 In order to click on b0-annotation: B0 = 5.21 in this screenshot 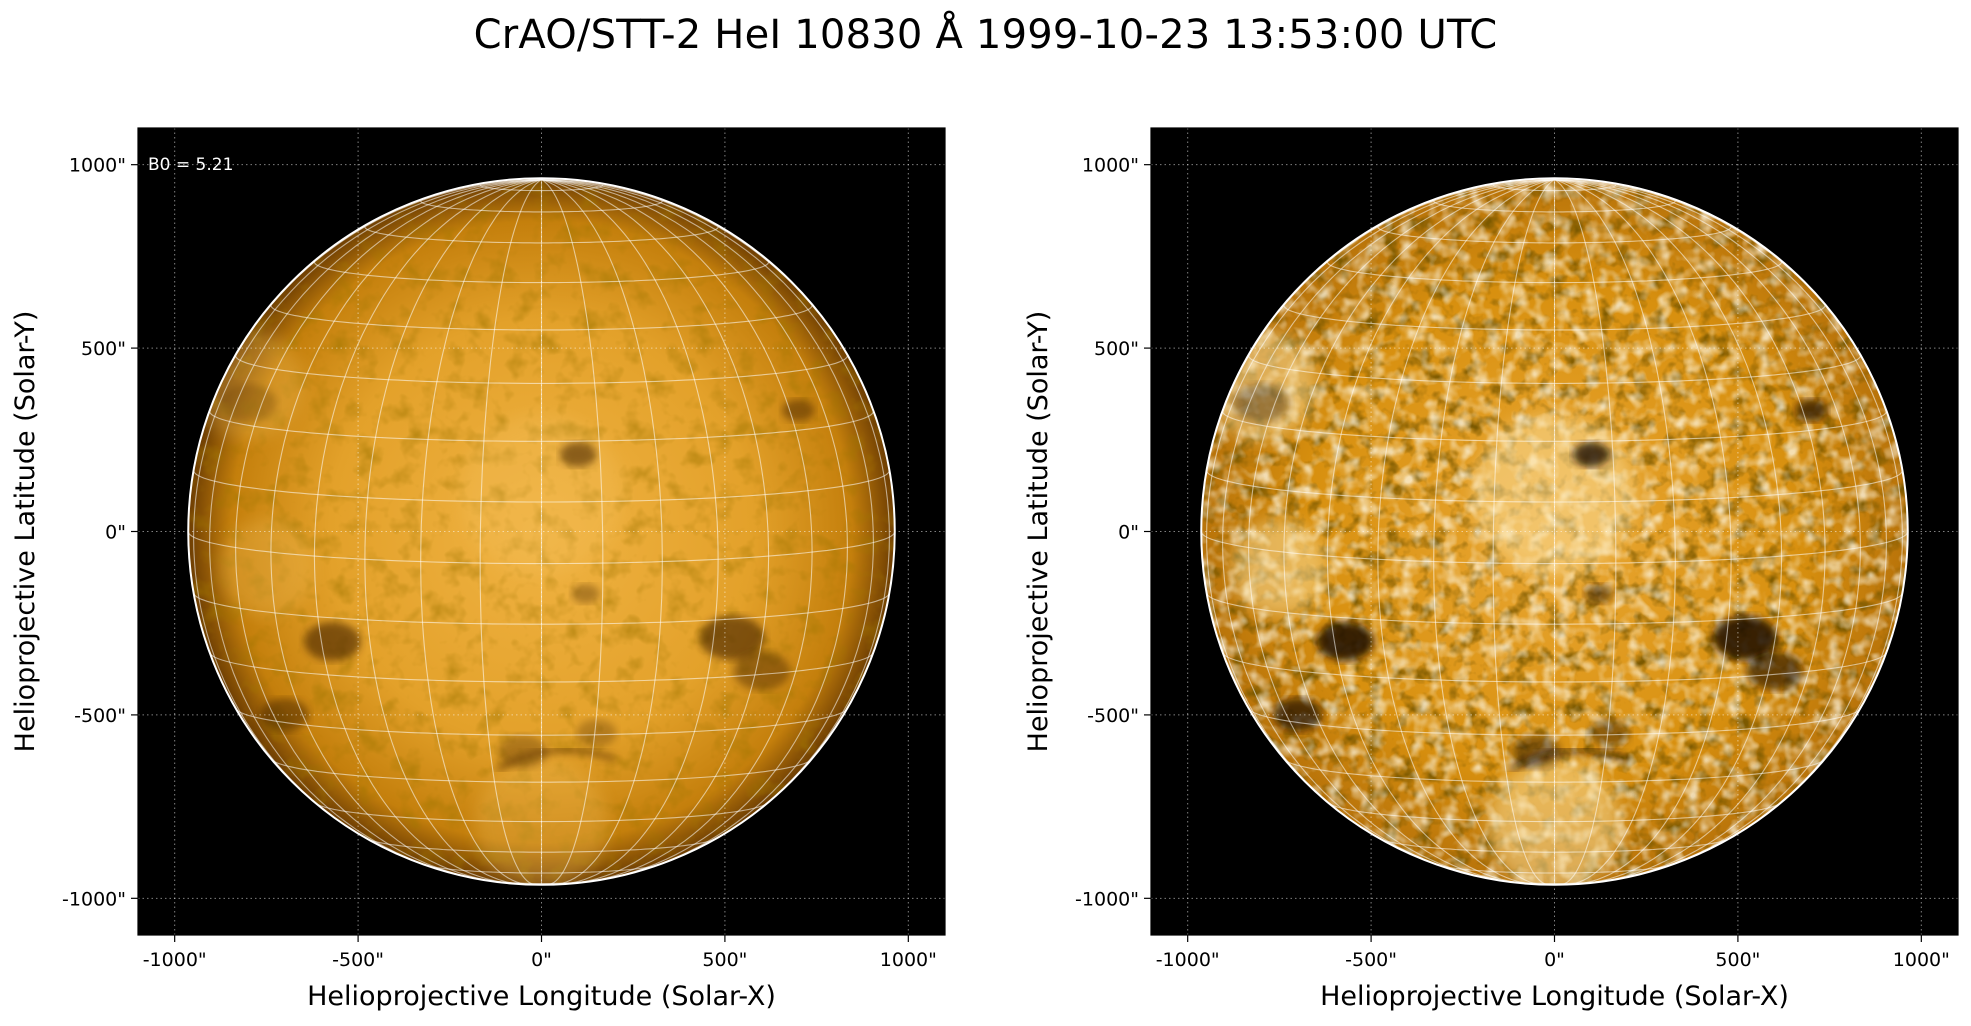, I will do `click(190, 165)`.